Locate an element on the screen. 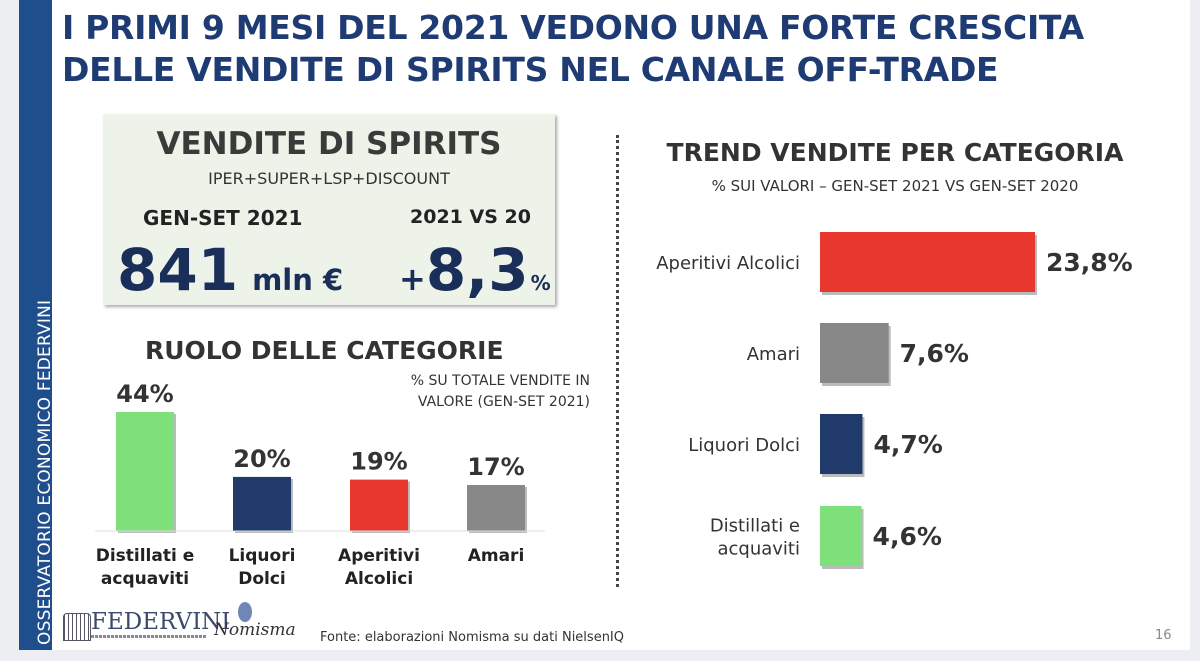 The width and height of the screenshot is (1200, 661). left-chart-title: RUOLO DELLE CATEGORIE is located at coordinates (324, 350).